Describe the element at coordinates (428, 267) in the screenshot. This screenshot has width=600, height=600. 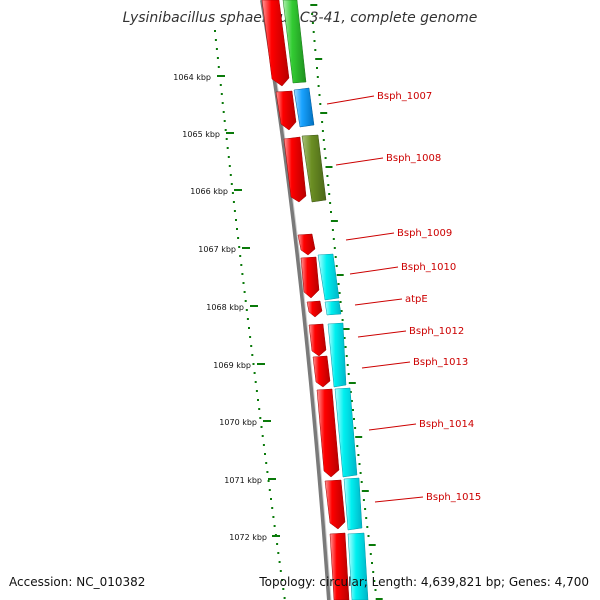
I see `gene-label: Bsph_1010` at that location.